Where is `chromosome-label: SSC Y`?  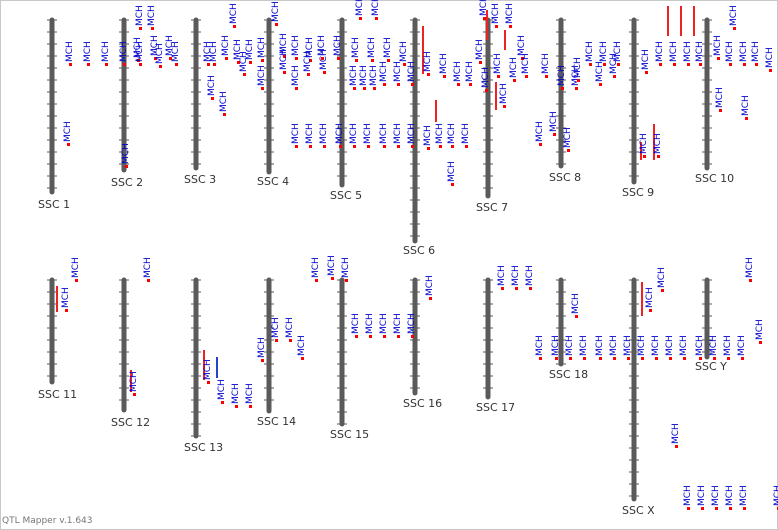
chromosome-label: SSC Y is located at coordinates (711, 366).